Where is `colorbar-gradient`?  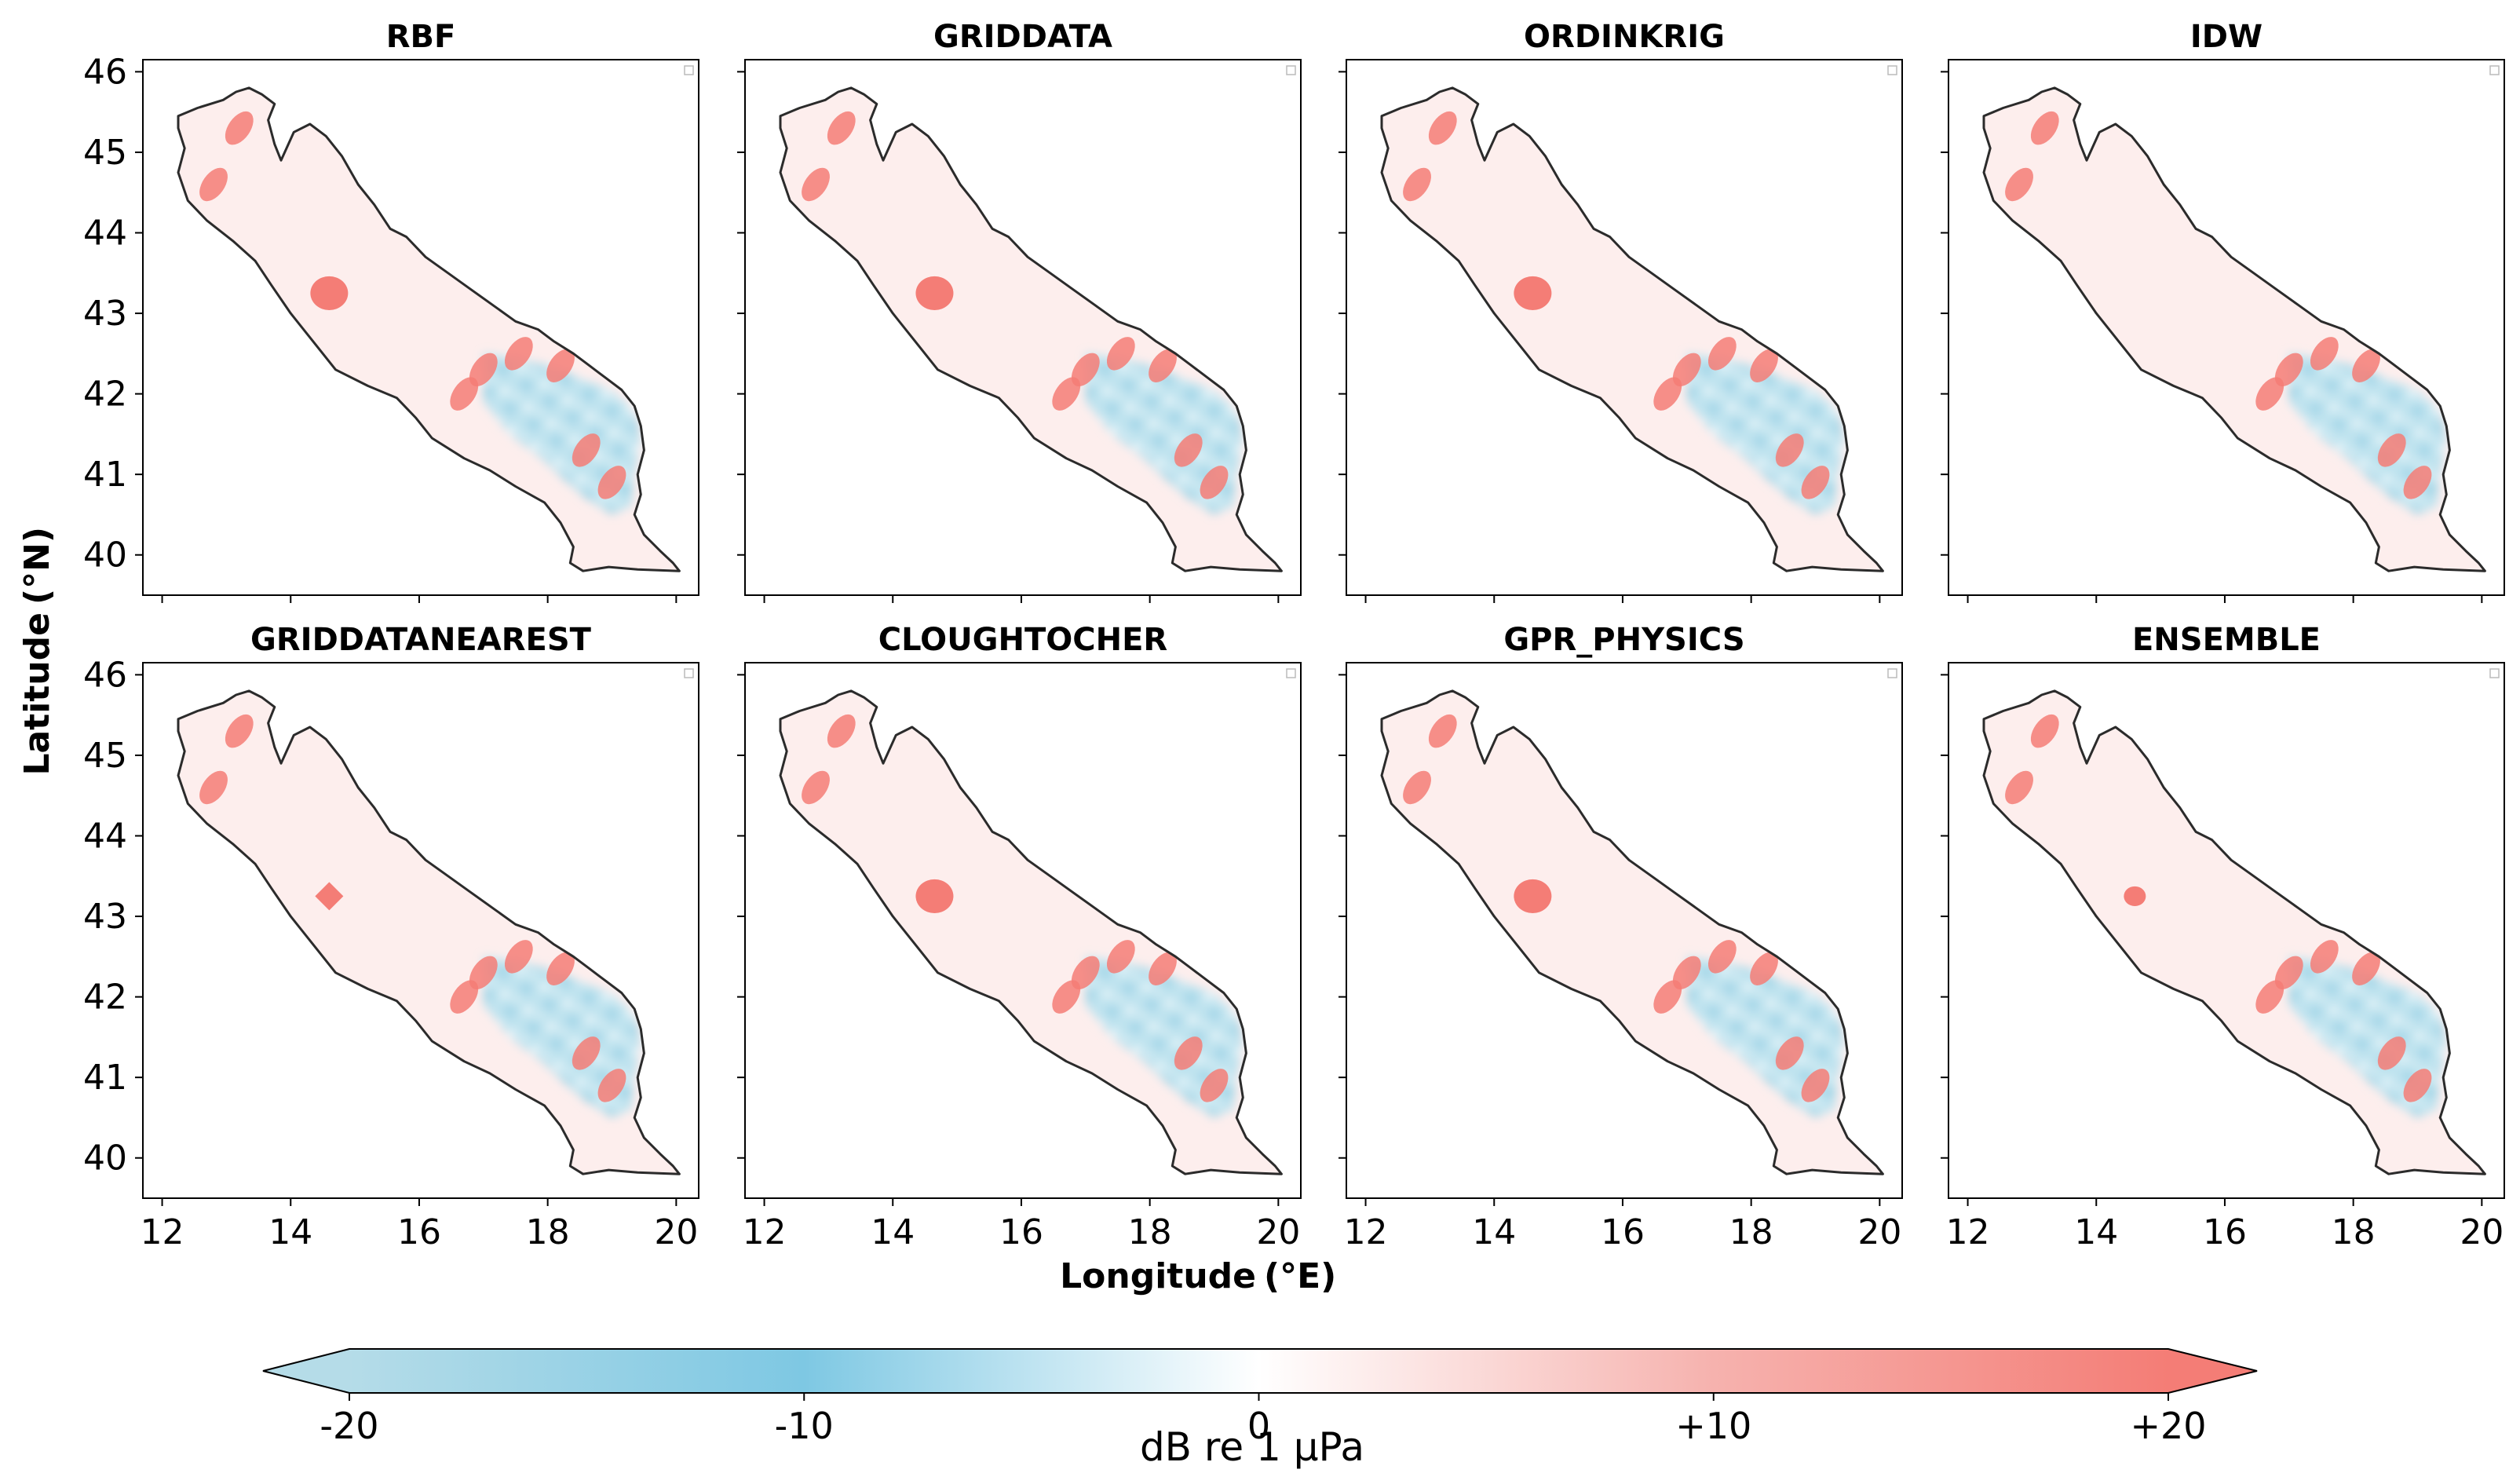 colorbar-gradient is located at coordinates (1258, 1371).